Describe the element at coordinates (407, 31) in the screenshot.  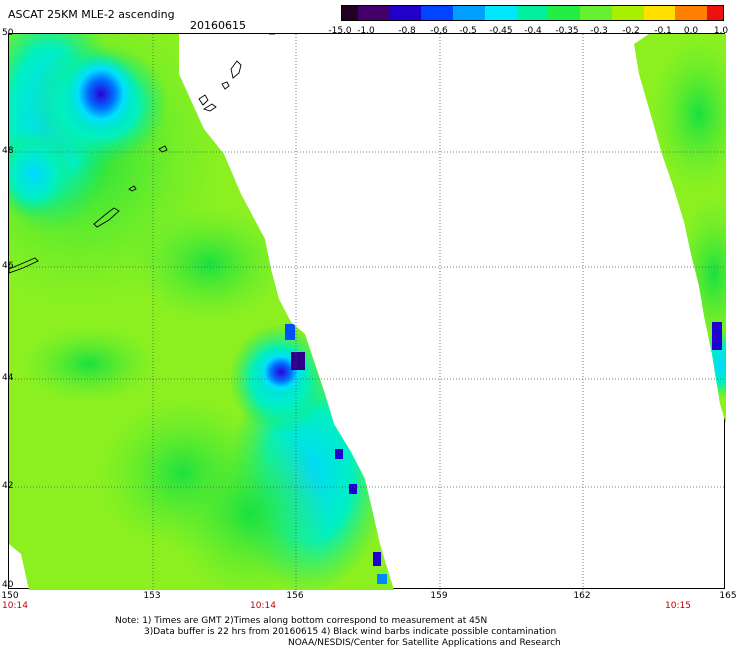
I see `colorbar-tick: -0.8` at that location.